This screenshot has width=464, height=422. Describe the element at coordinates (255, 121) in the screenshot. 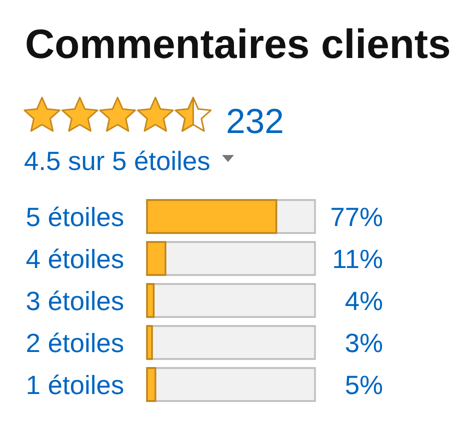

I see `text: 232` at that location.